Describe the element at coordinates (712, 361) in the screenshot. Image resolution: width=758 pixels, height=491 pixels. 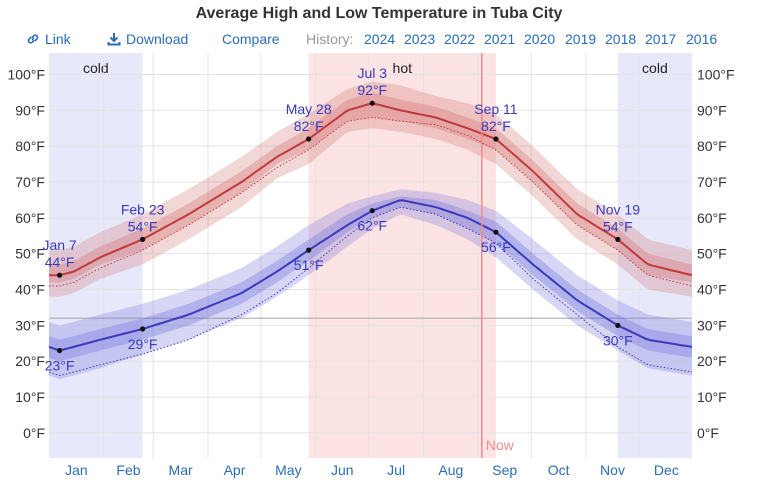
I see `y-tick-label-right: 20°F` at that location.